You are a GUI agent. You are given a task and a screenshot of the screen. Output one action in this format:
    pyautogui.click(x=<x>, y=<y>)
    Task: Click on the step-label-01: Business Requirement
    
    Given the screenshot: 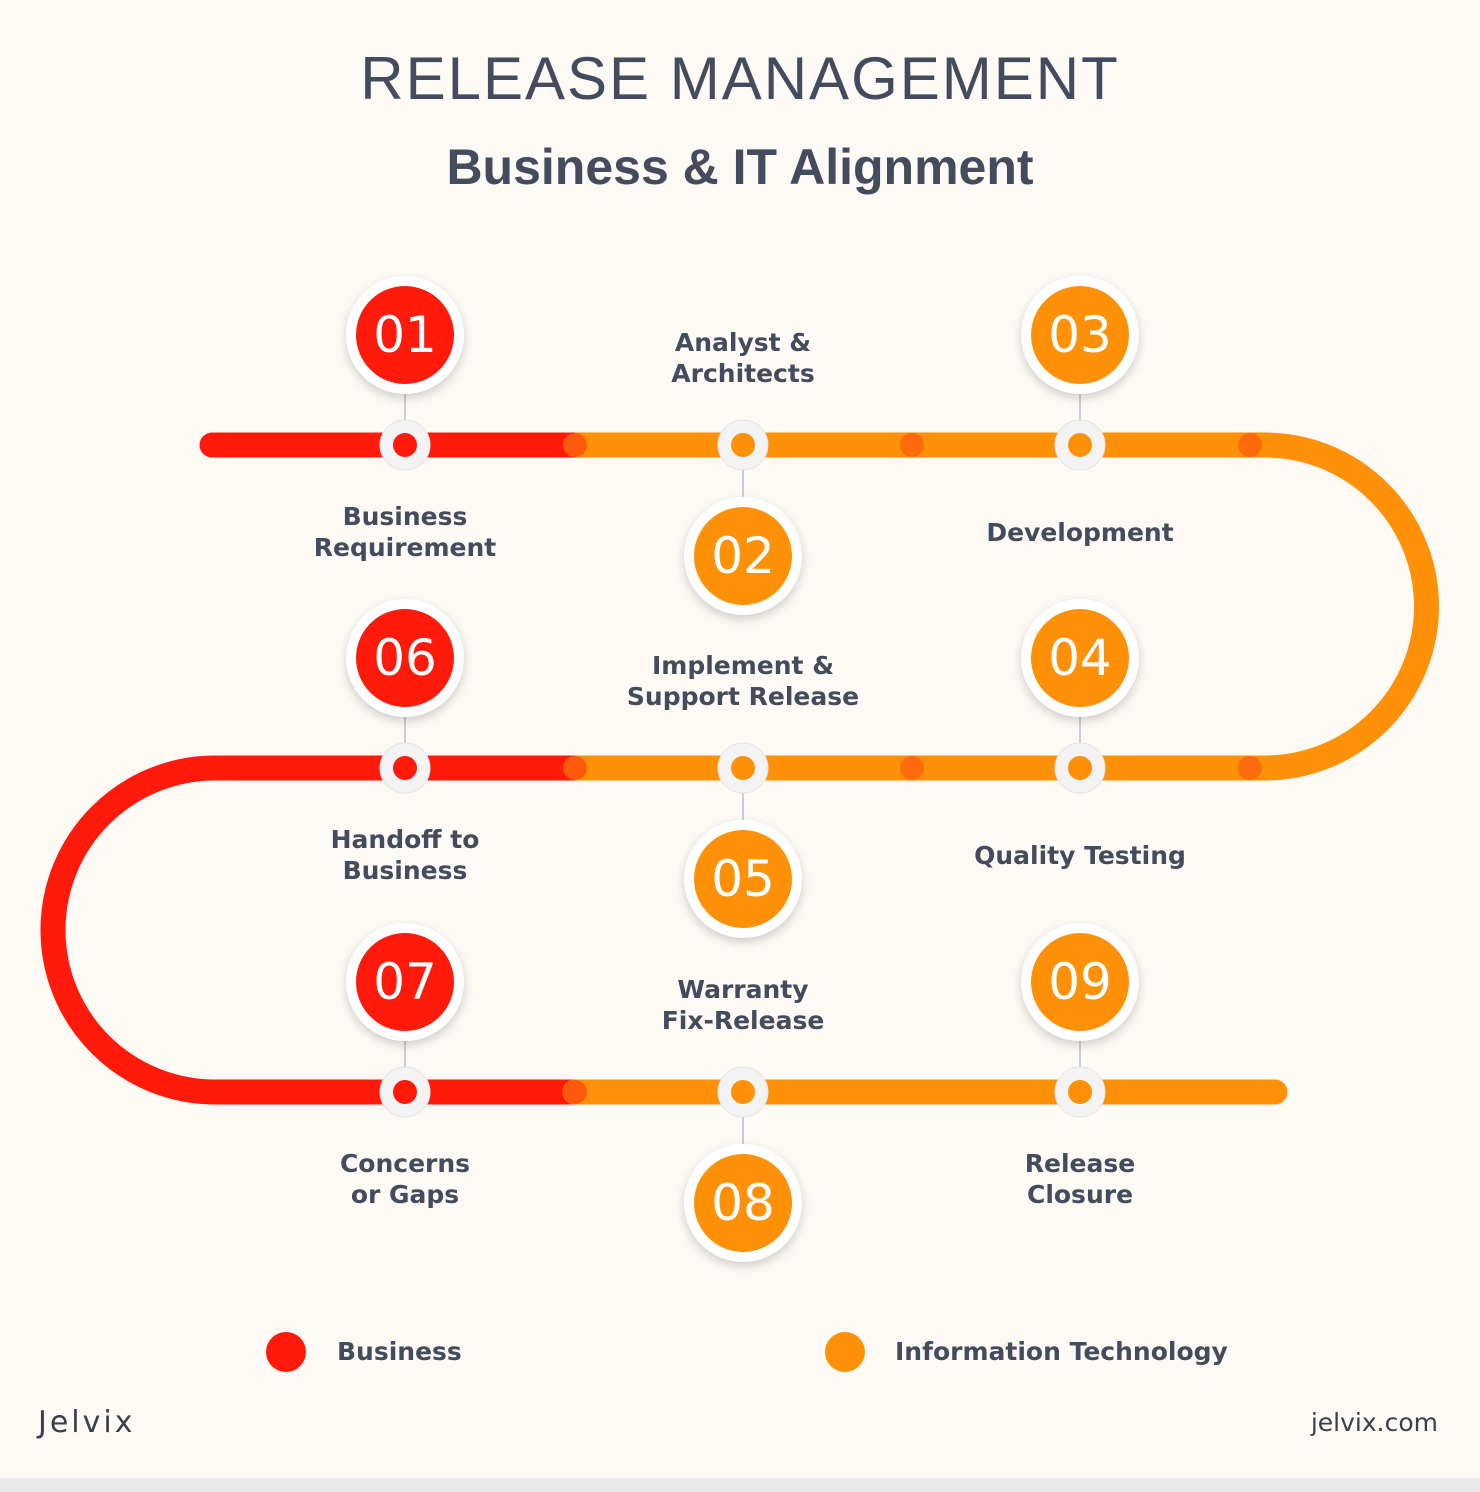 What is the action you would take?
    pyautogui.click(x=405, y=532)
    